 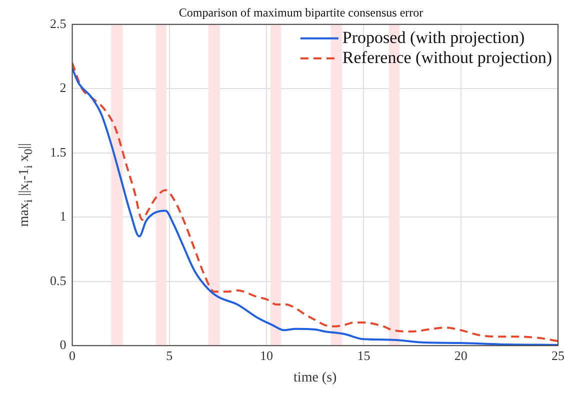 What do you see at coordinates (363, 355) in the screenshot?
I see `x-tick-label: 15` at bounding box center [363, 355].